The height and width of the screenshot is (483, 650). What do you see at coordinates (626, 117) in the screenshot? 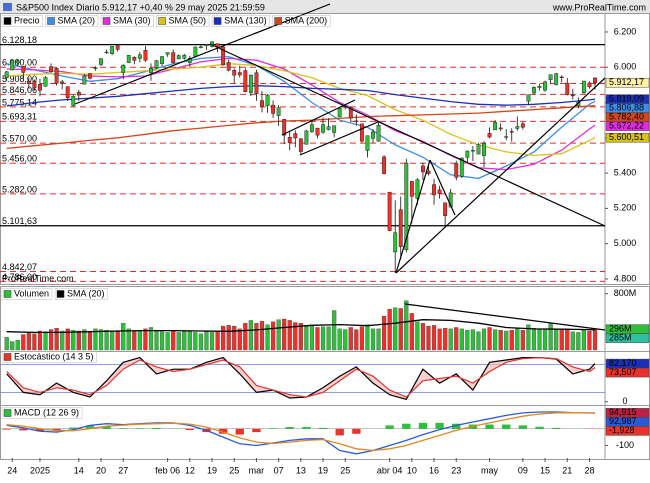
I see `value-label: 5.782,40` at bounding box center [626, 117].